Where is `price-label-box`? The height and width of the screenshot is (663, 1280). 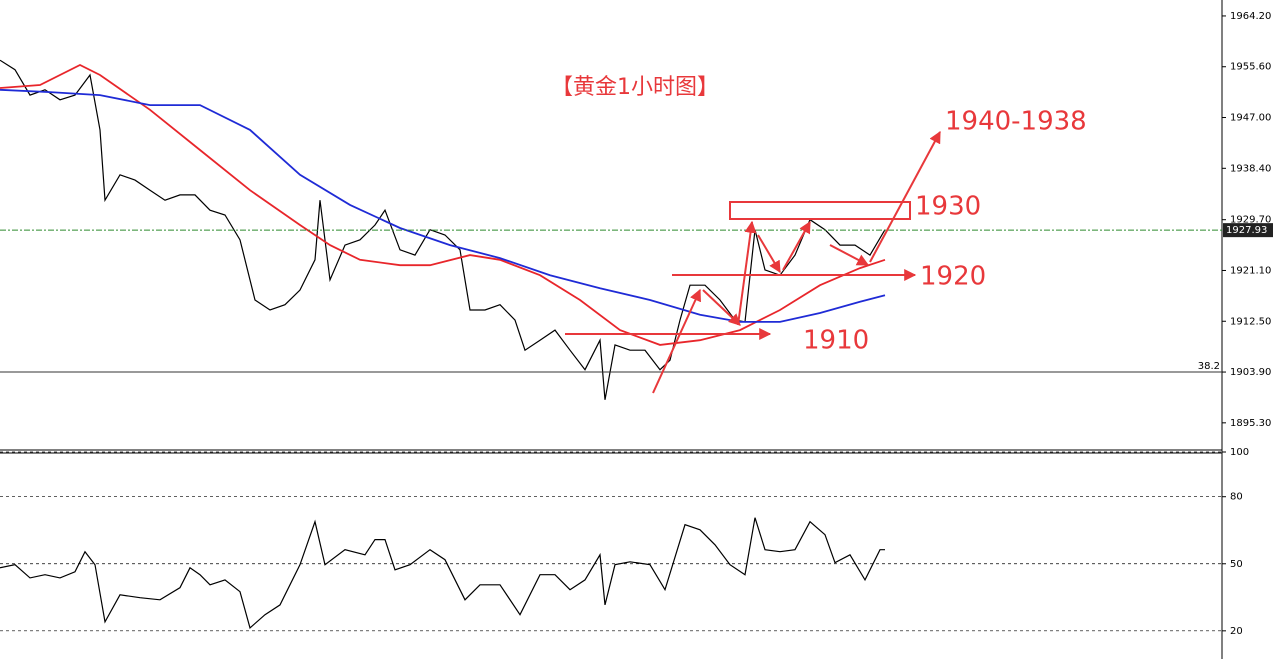
price-label-box is located at coordinates (1248, 230).